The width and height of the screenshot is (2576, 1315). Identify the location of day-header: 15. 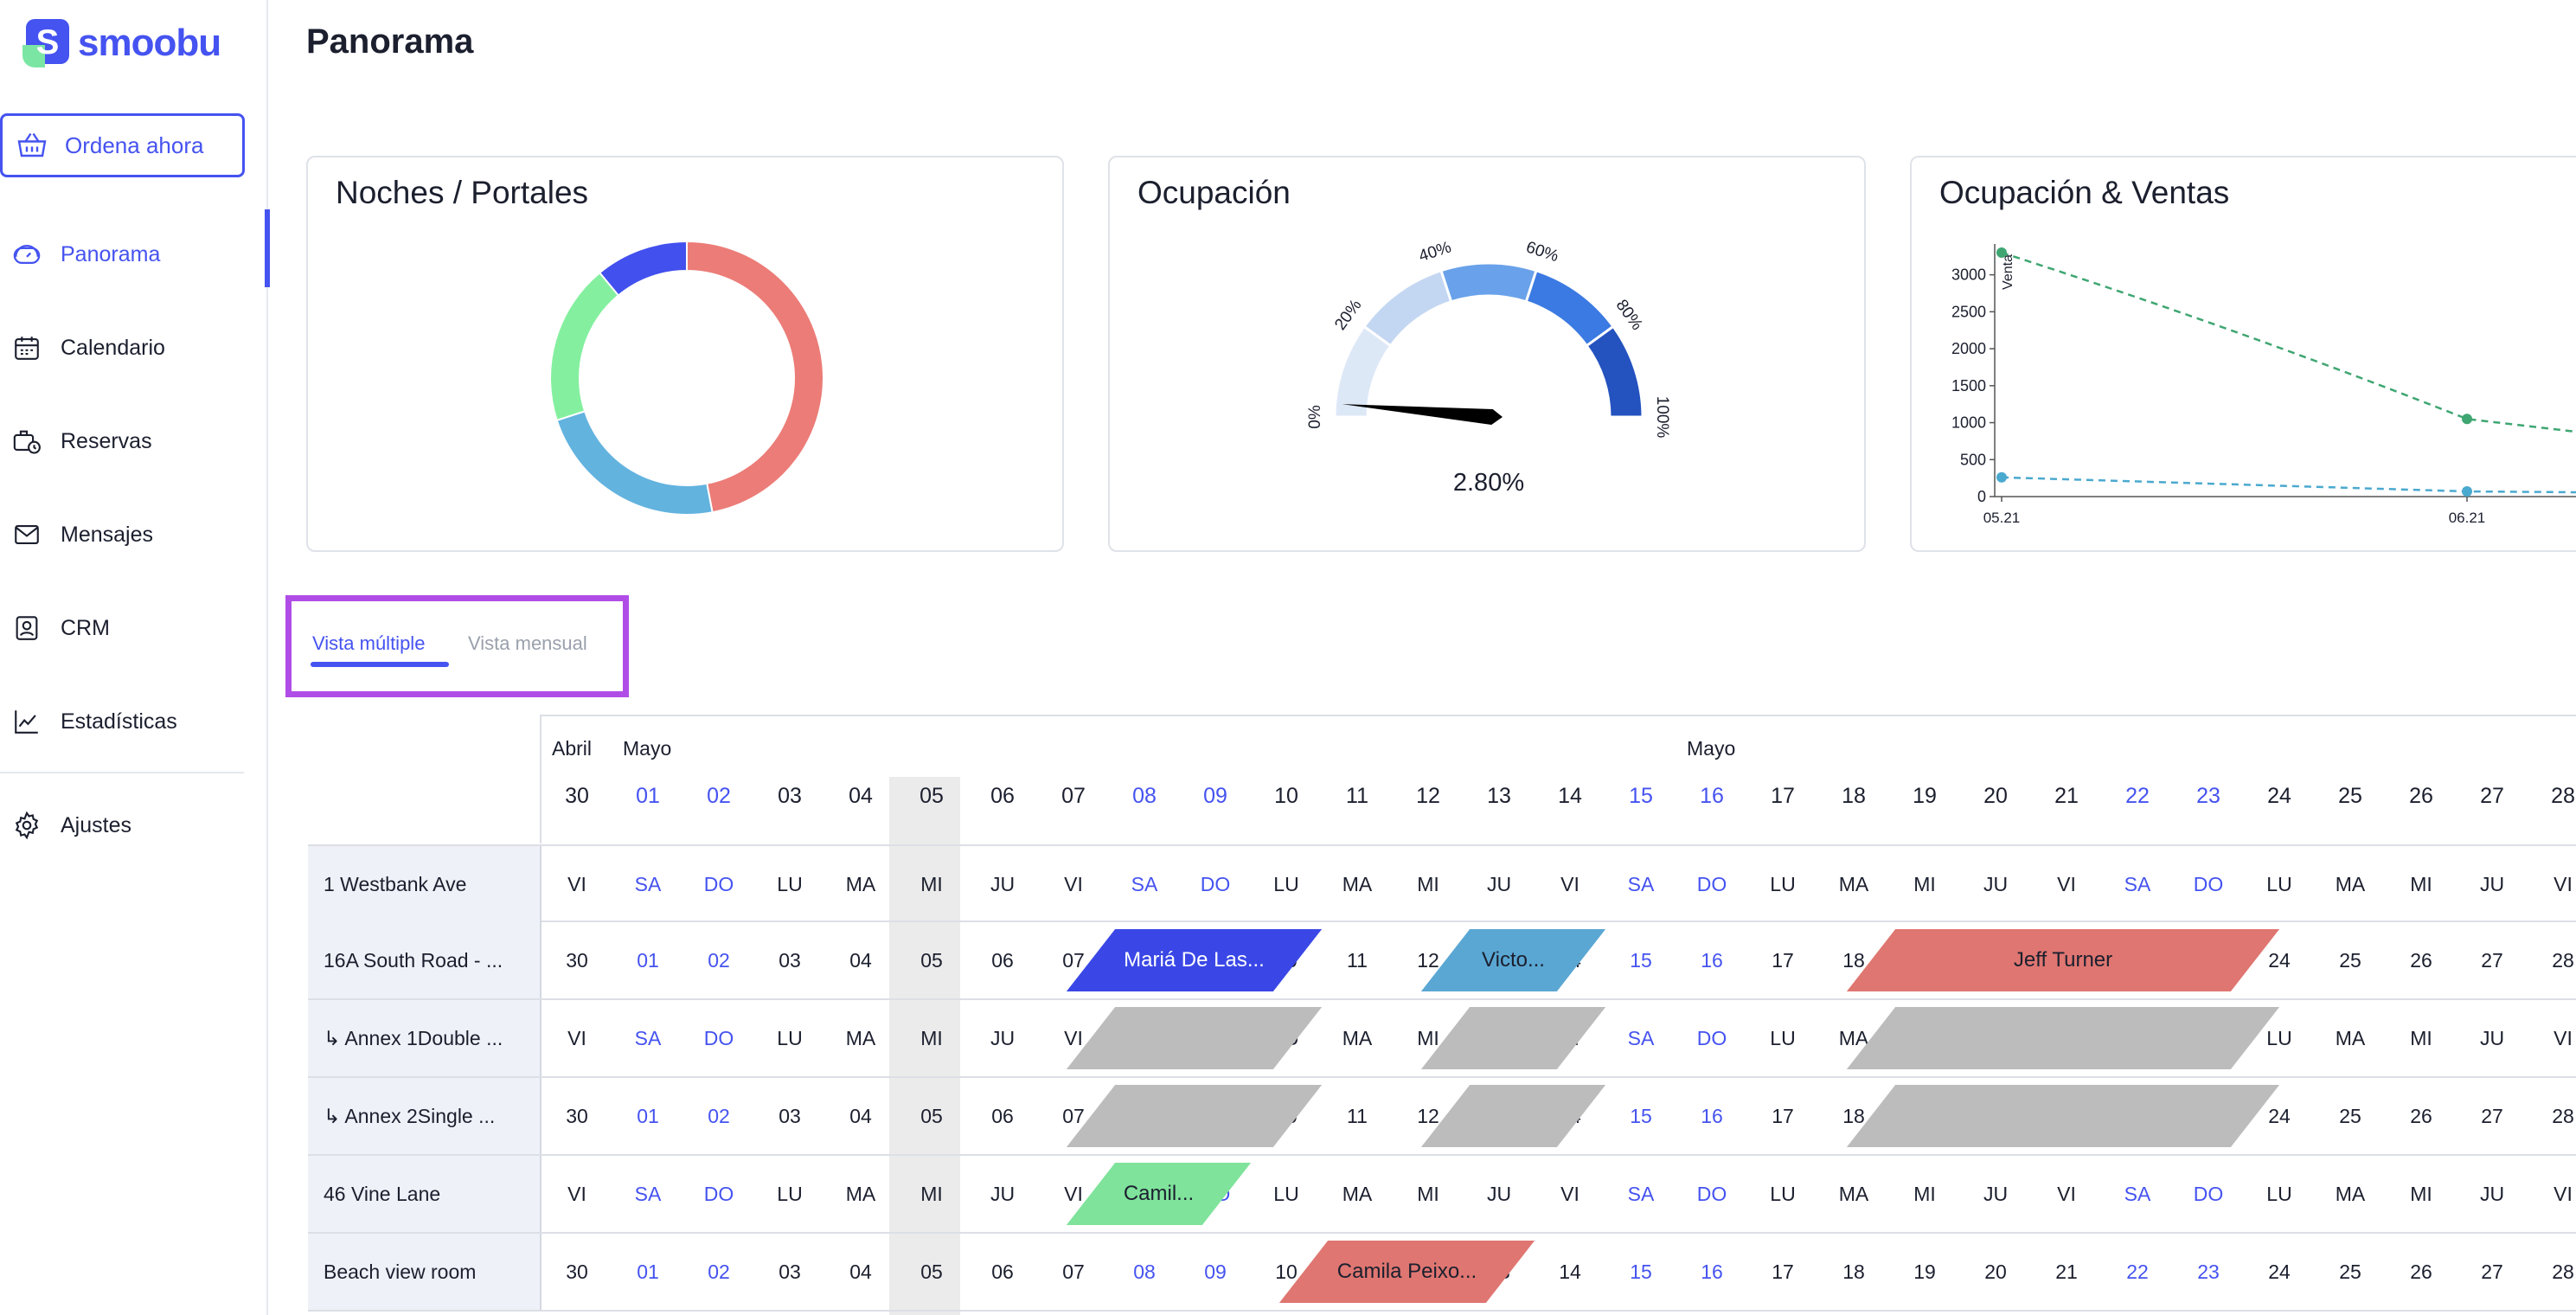
(1641, 796).